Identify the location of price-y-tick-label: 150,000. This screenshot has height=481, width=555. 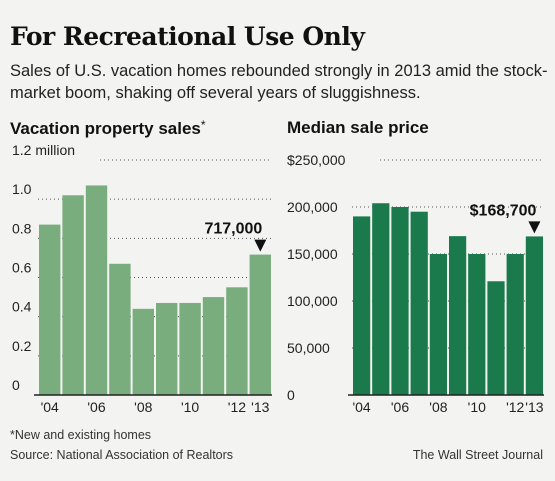
(312, 254).